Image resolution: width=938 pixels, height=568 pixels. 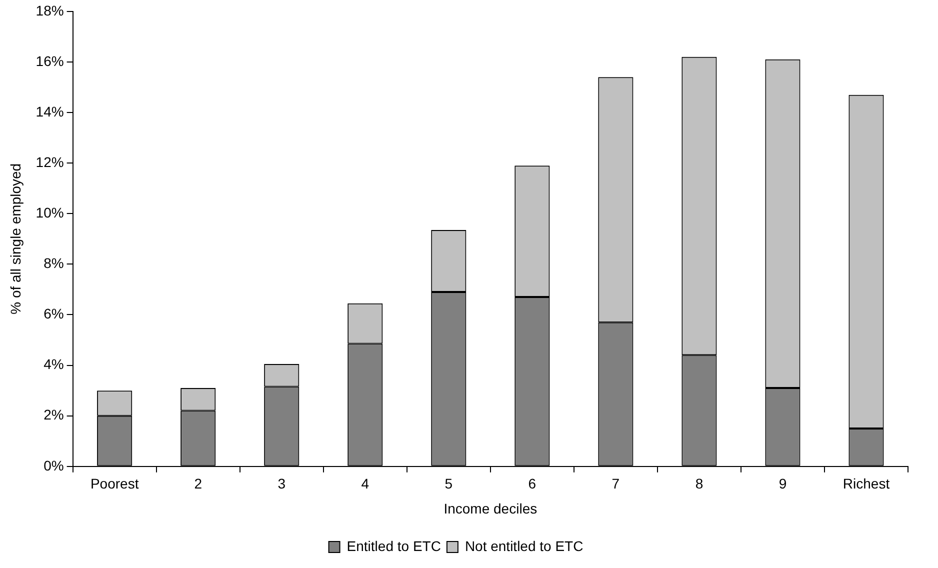 I want to click on legend-label: Not entitled to ETC, so click(x=524, y=546).